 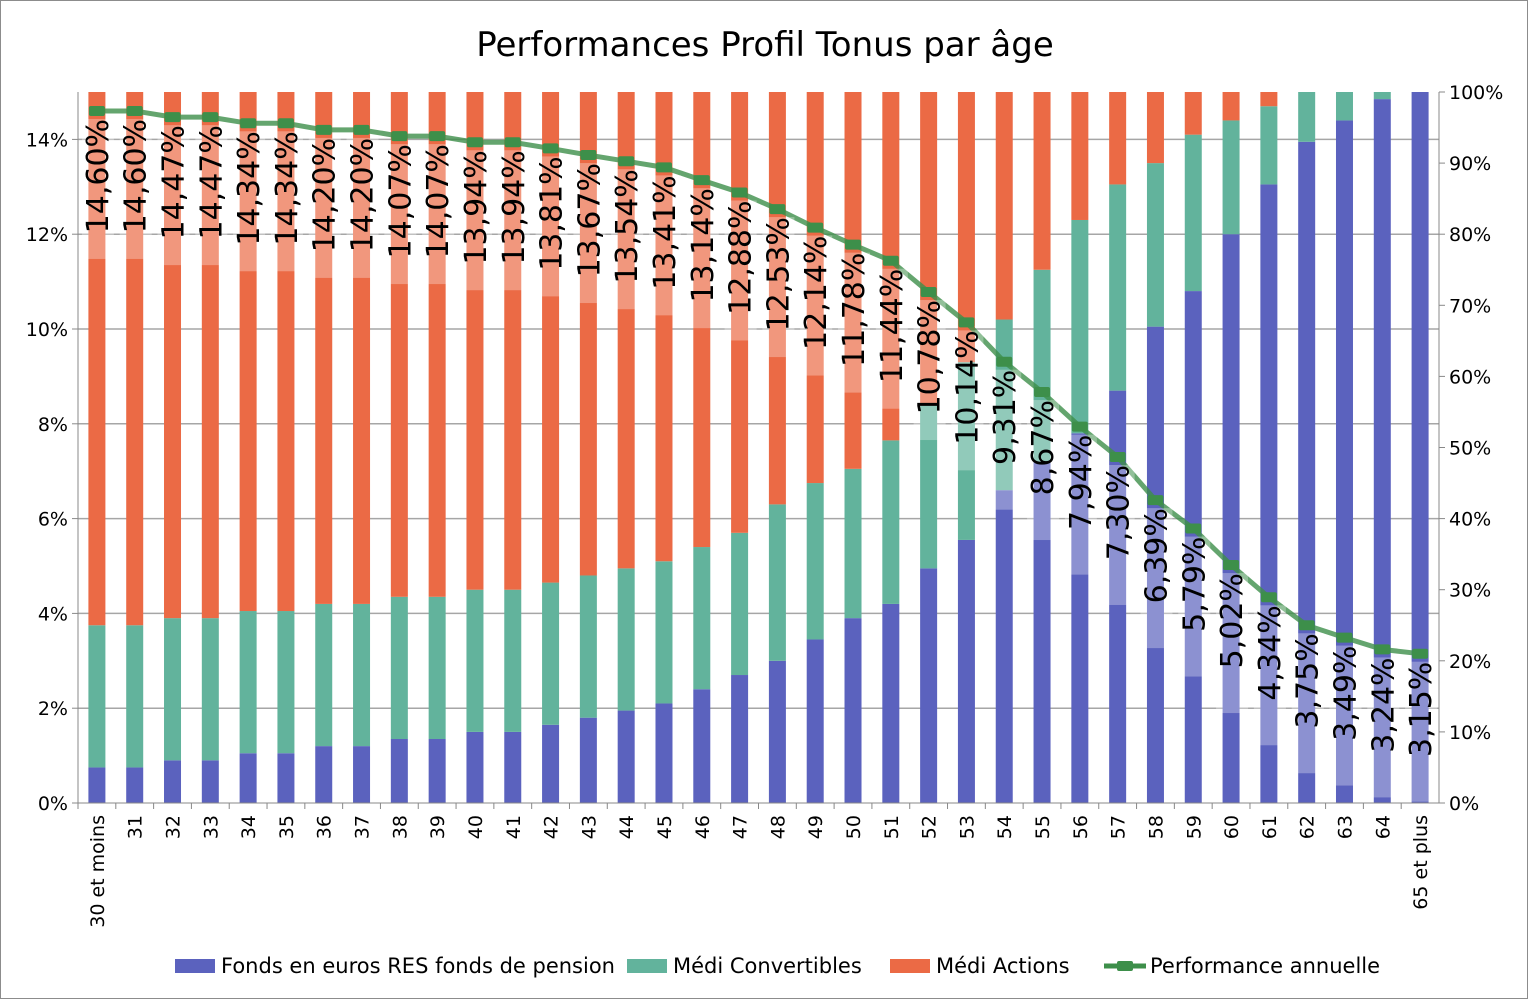 I want to click on data-label: 12,53%, so click(x=778, y=274).